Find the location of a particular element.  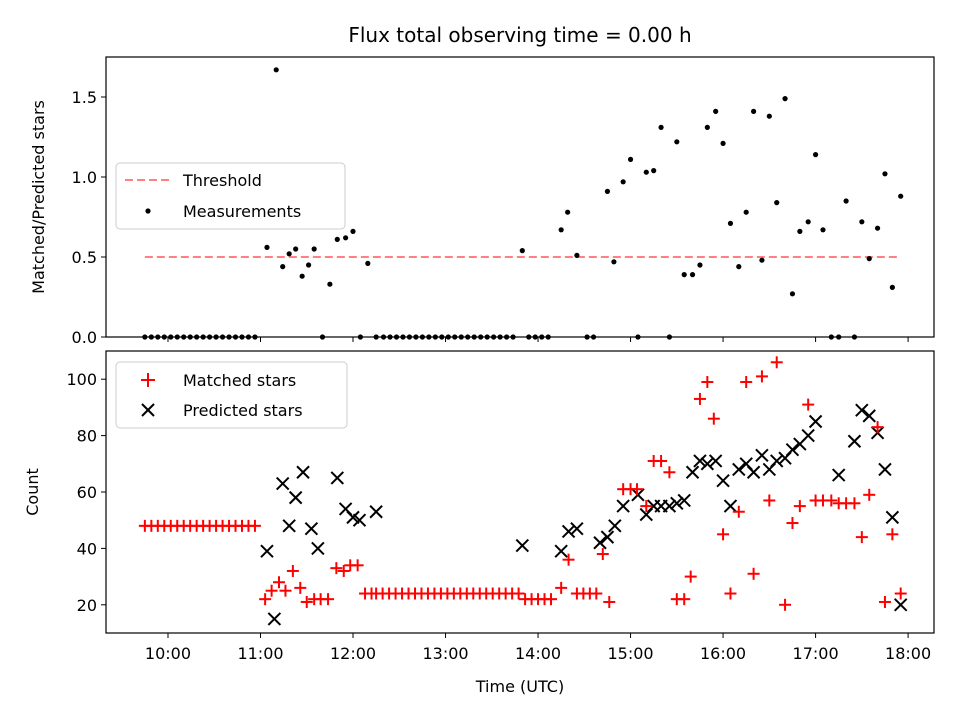

legend-measurements-swatch is located at coordinates (148, 211).